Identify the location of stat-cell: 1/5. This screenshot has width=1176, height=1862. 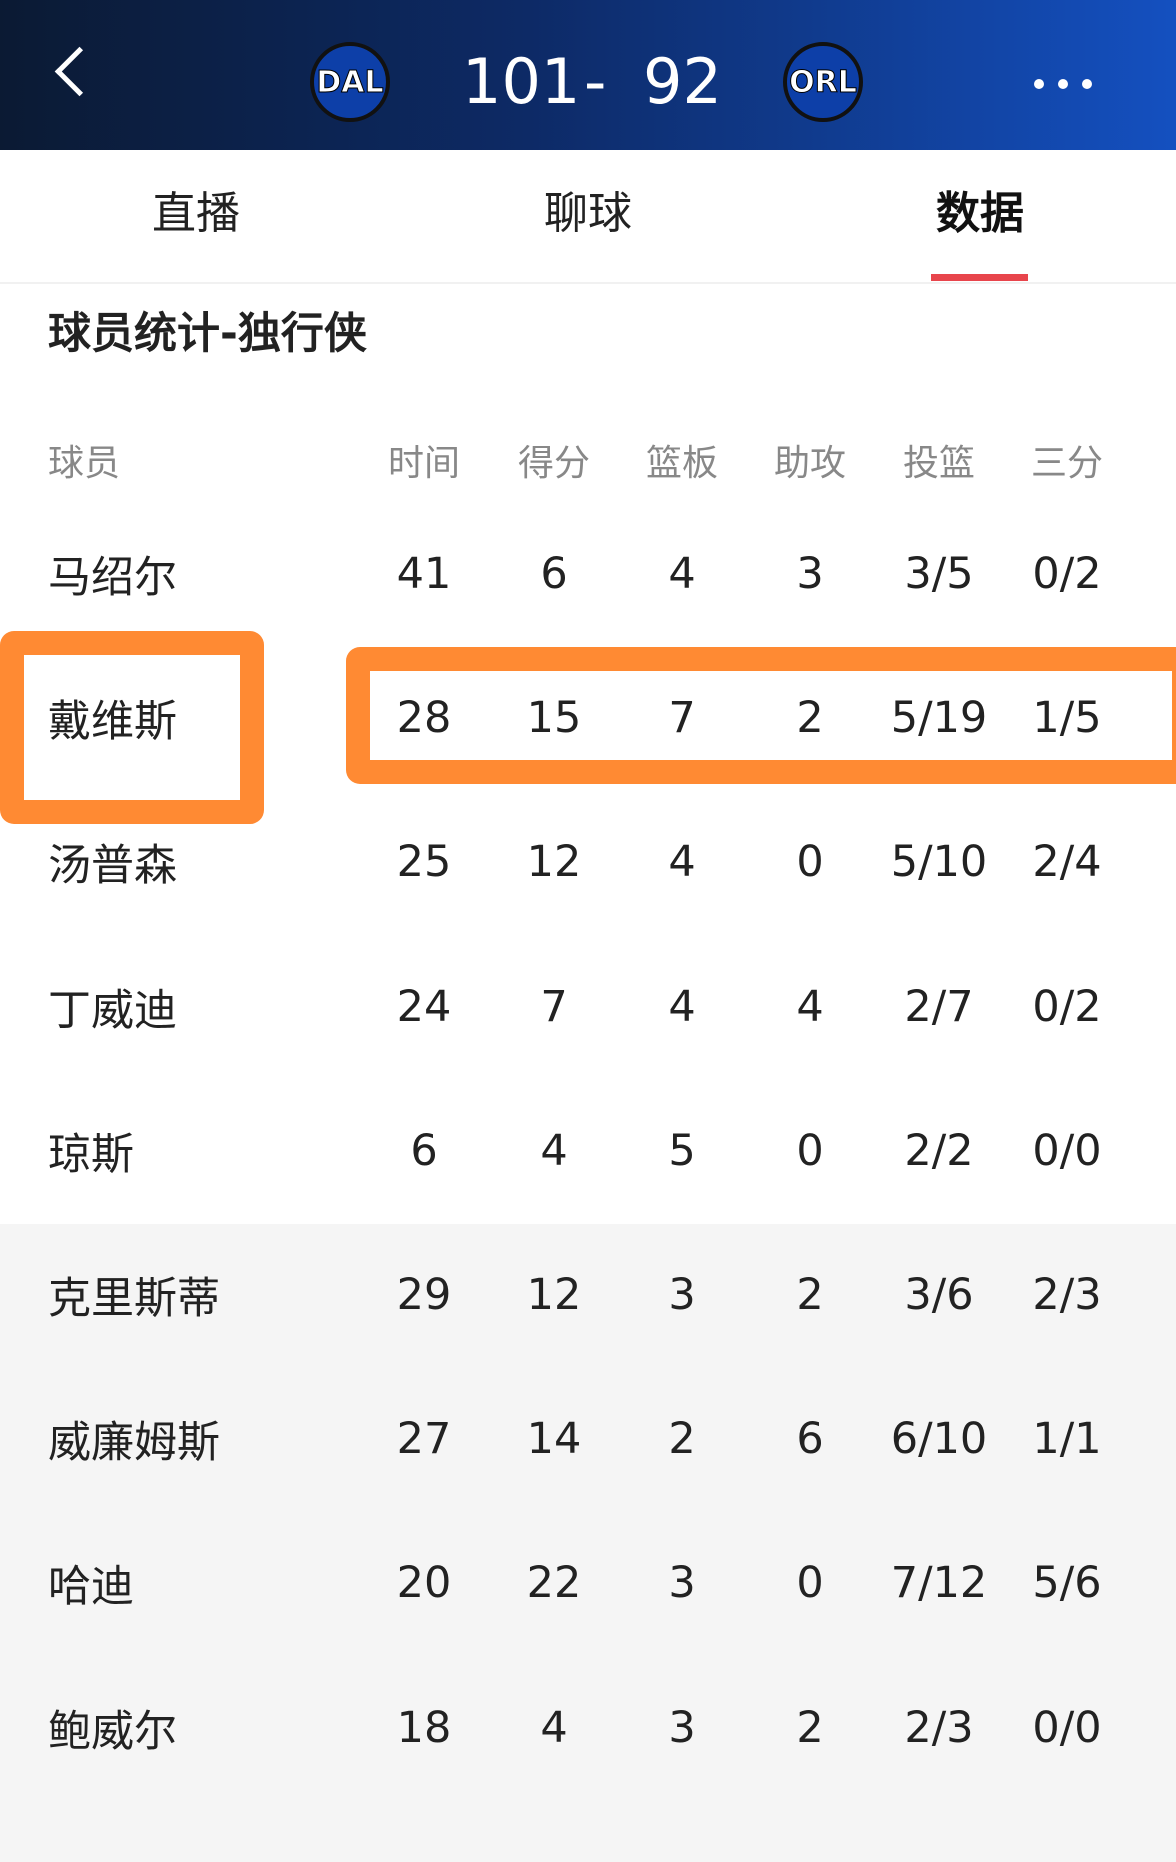
(1067, 718).